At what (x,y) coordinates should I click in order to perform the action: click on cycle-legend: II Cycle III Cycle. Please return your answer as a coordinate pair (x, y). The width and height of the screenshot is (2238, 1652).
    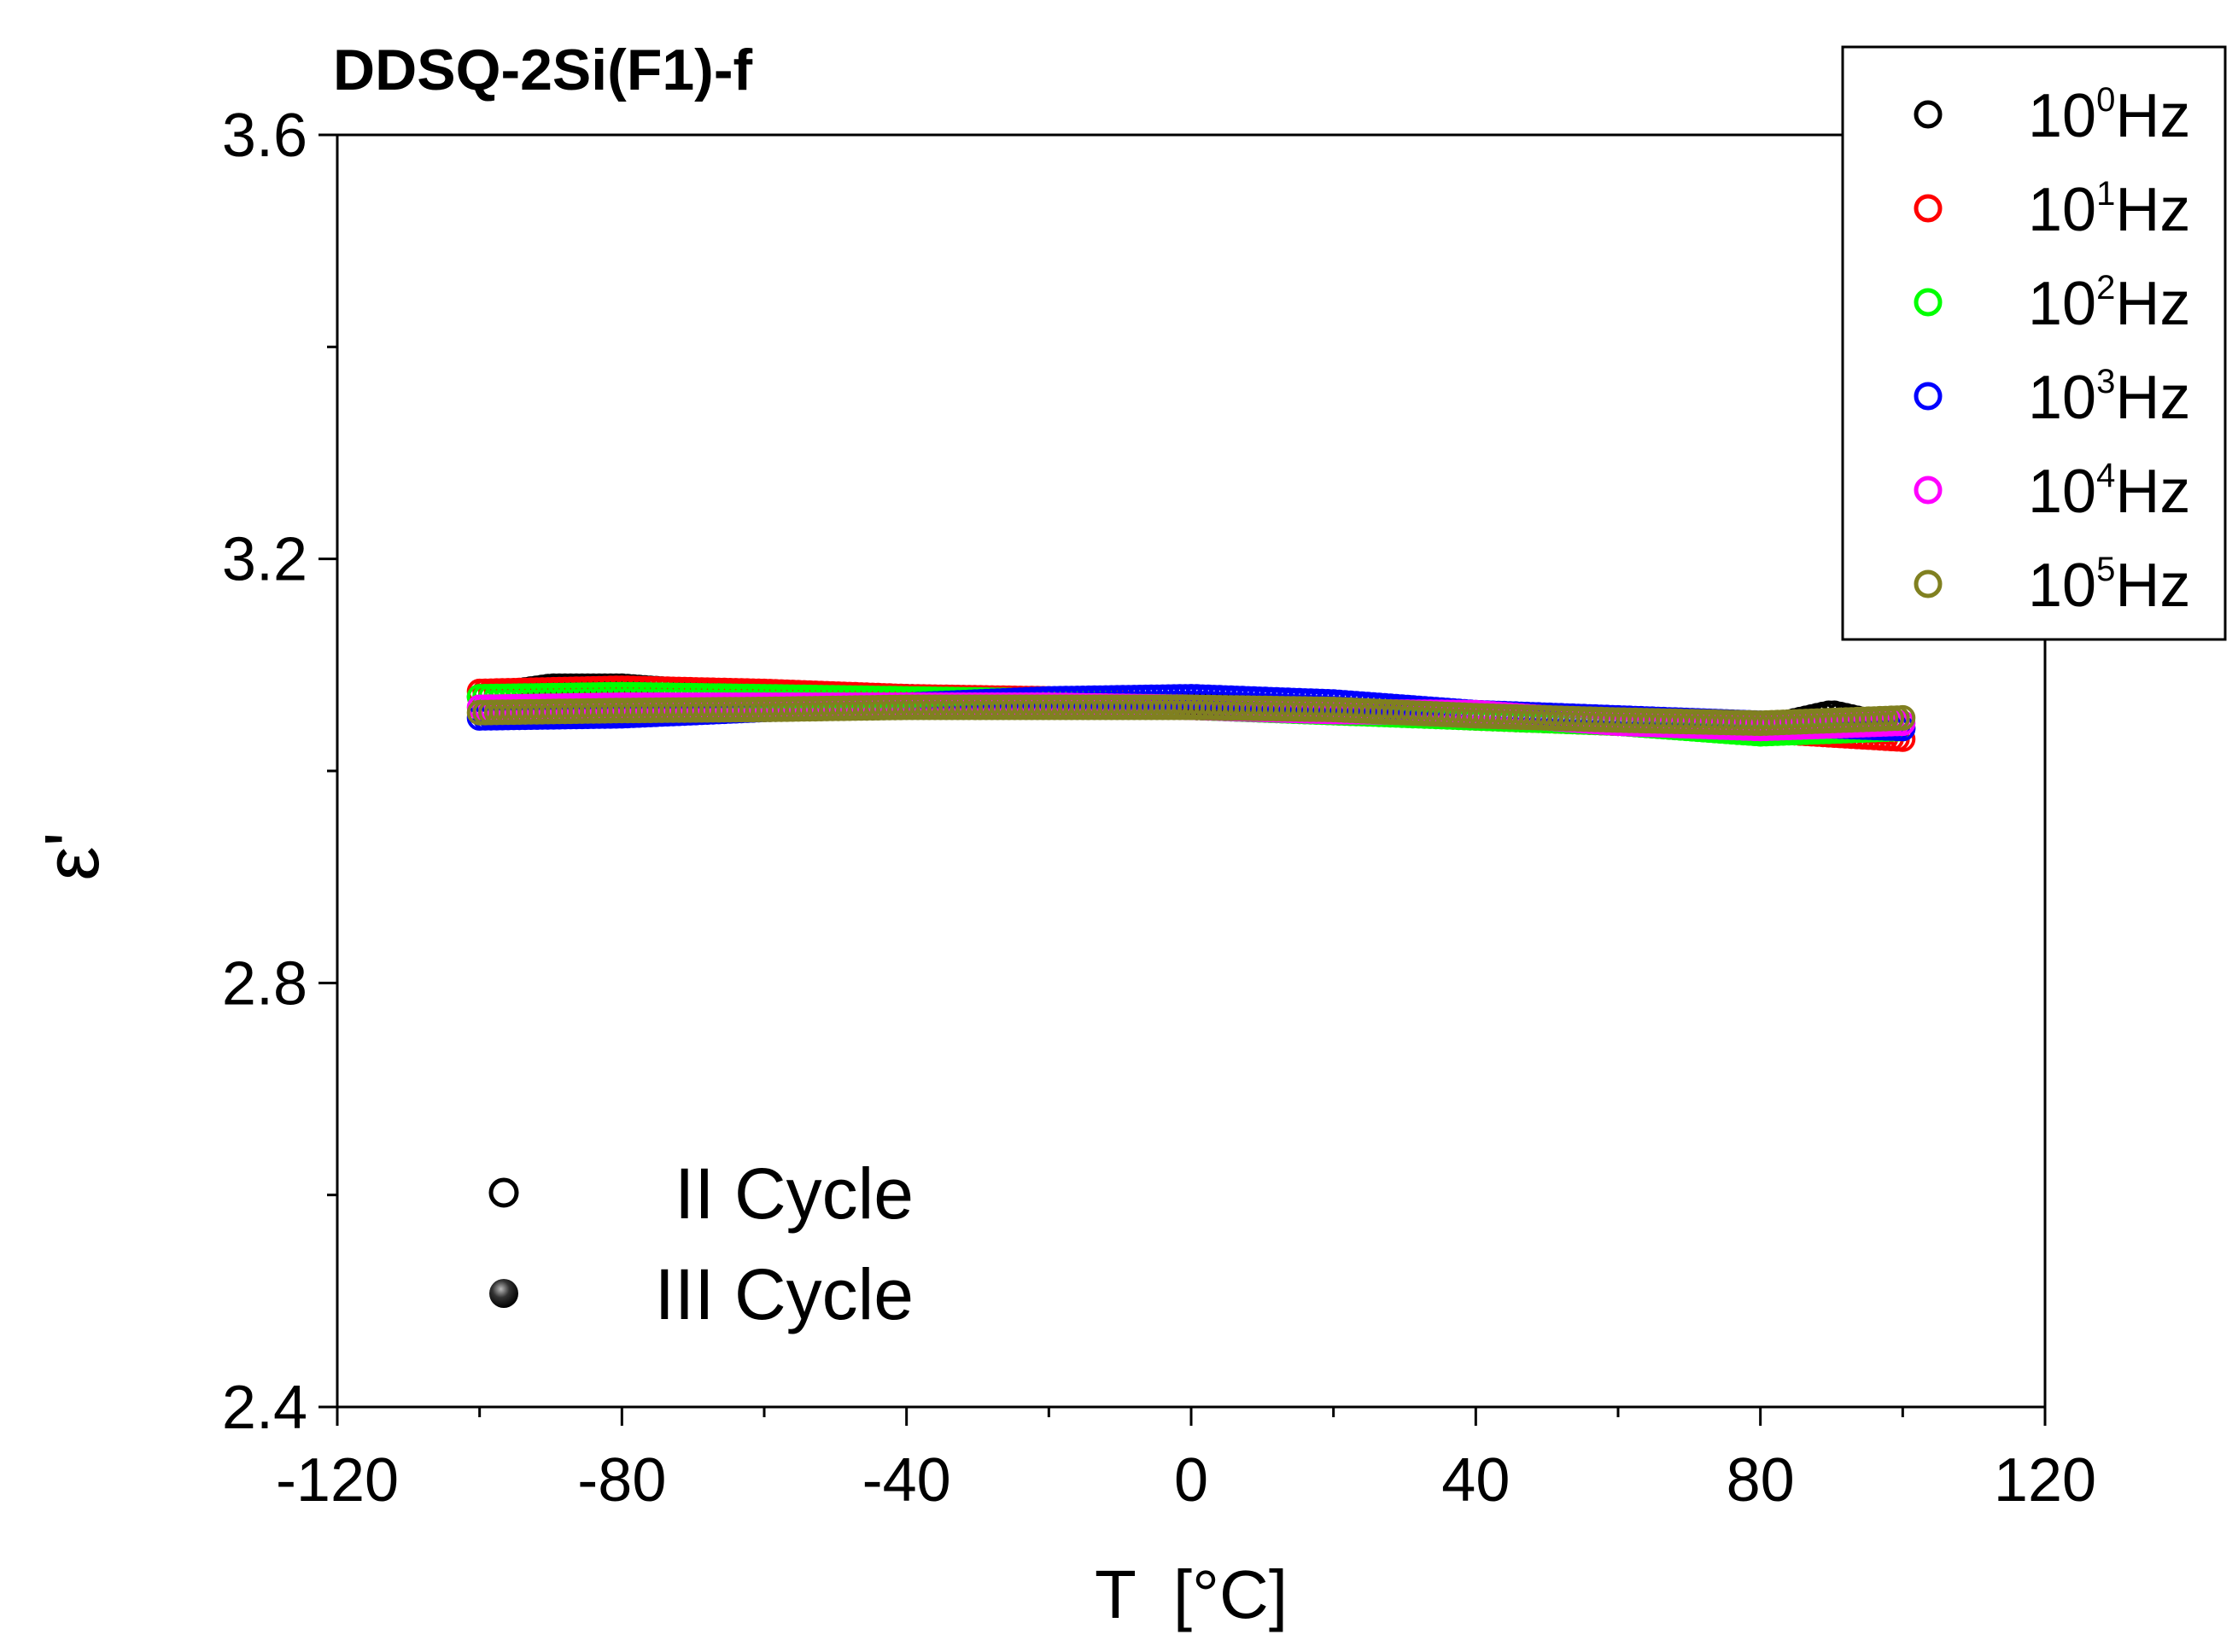
    Looking at the image, I should click on (701, 1243).